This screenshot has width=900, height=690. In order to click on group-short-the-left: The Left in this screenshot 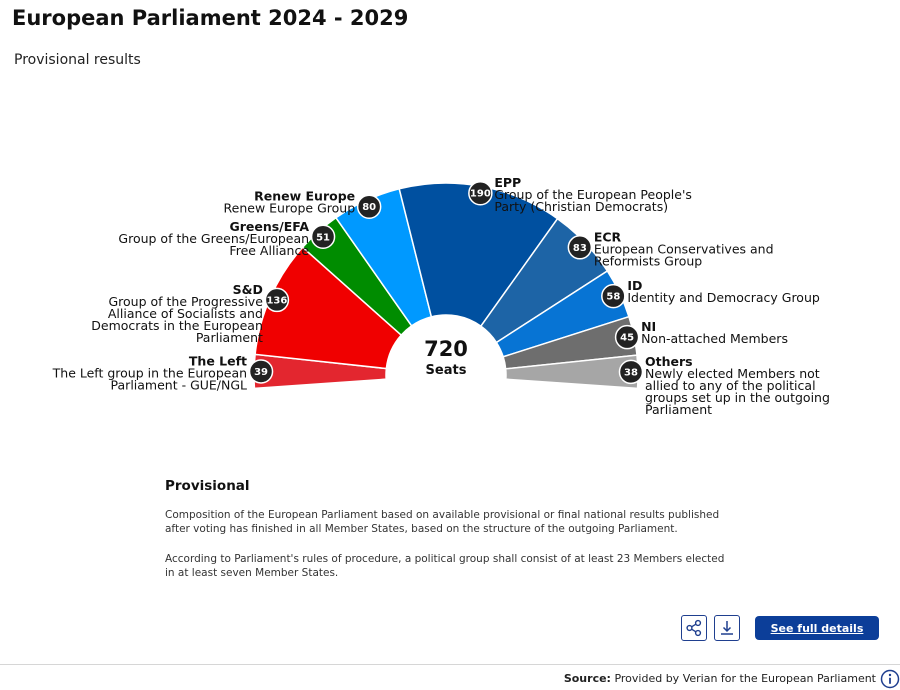, I will do `click(218, 360)`.